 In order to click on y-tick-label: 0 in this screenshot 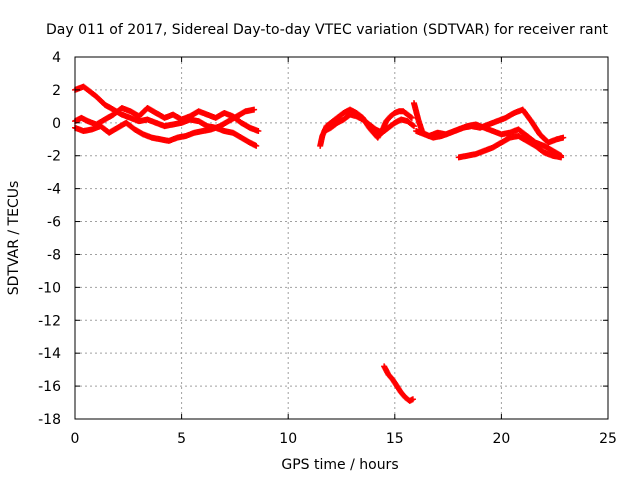, I will do `click(56, 124)`.